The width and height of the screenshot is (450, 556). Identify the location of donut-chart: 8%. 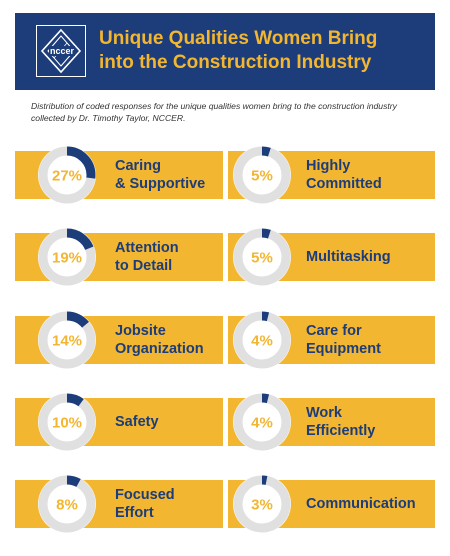
(67, 504).